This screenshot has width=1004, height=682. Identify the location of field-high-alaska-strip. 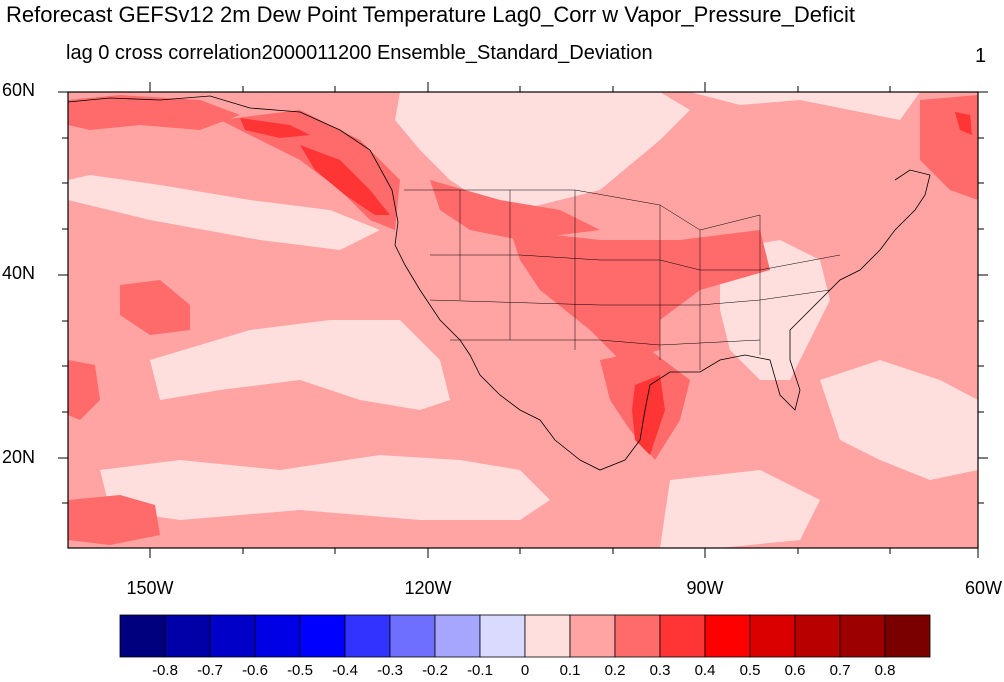
(275, 128).